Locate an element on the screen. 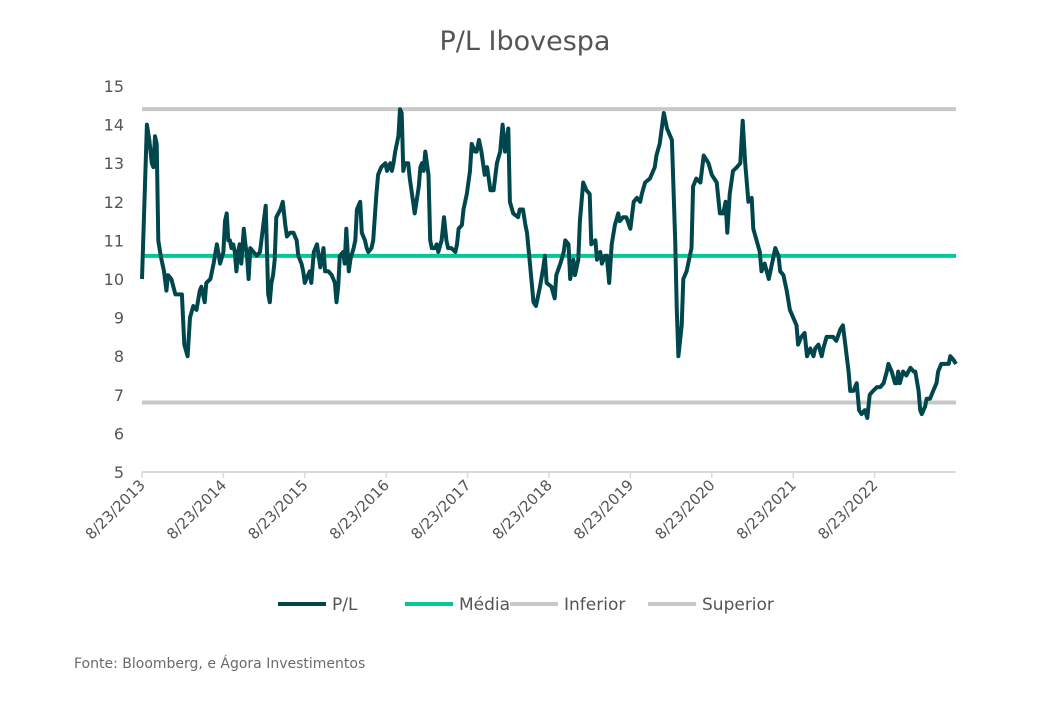 This screenshot has width=1045, height=701. x-tick-label: 8/23/2014 is located at coordinates (196, 509).